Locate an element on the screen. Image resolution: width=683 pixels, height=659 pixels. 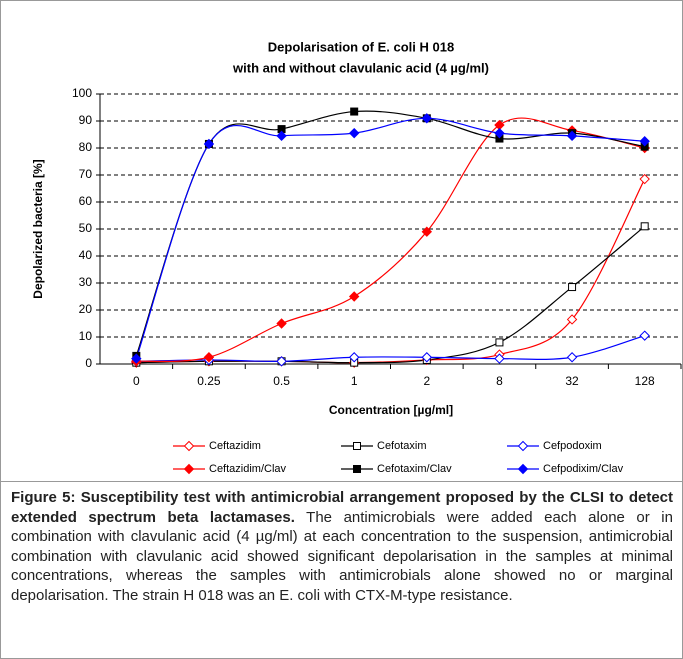
x-tick-label: 32 is located at coordinates (572, 381).